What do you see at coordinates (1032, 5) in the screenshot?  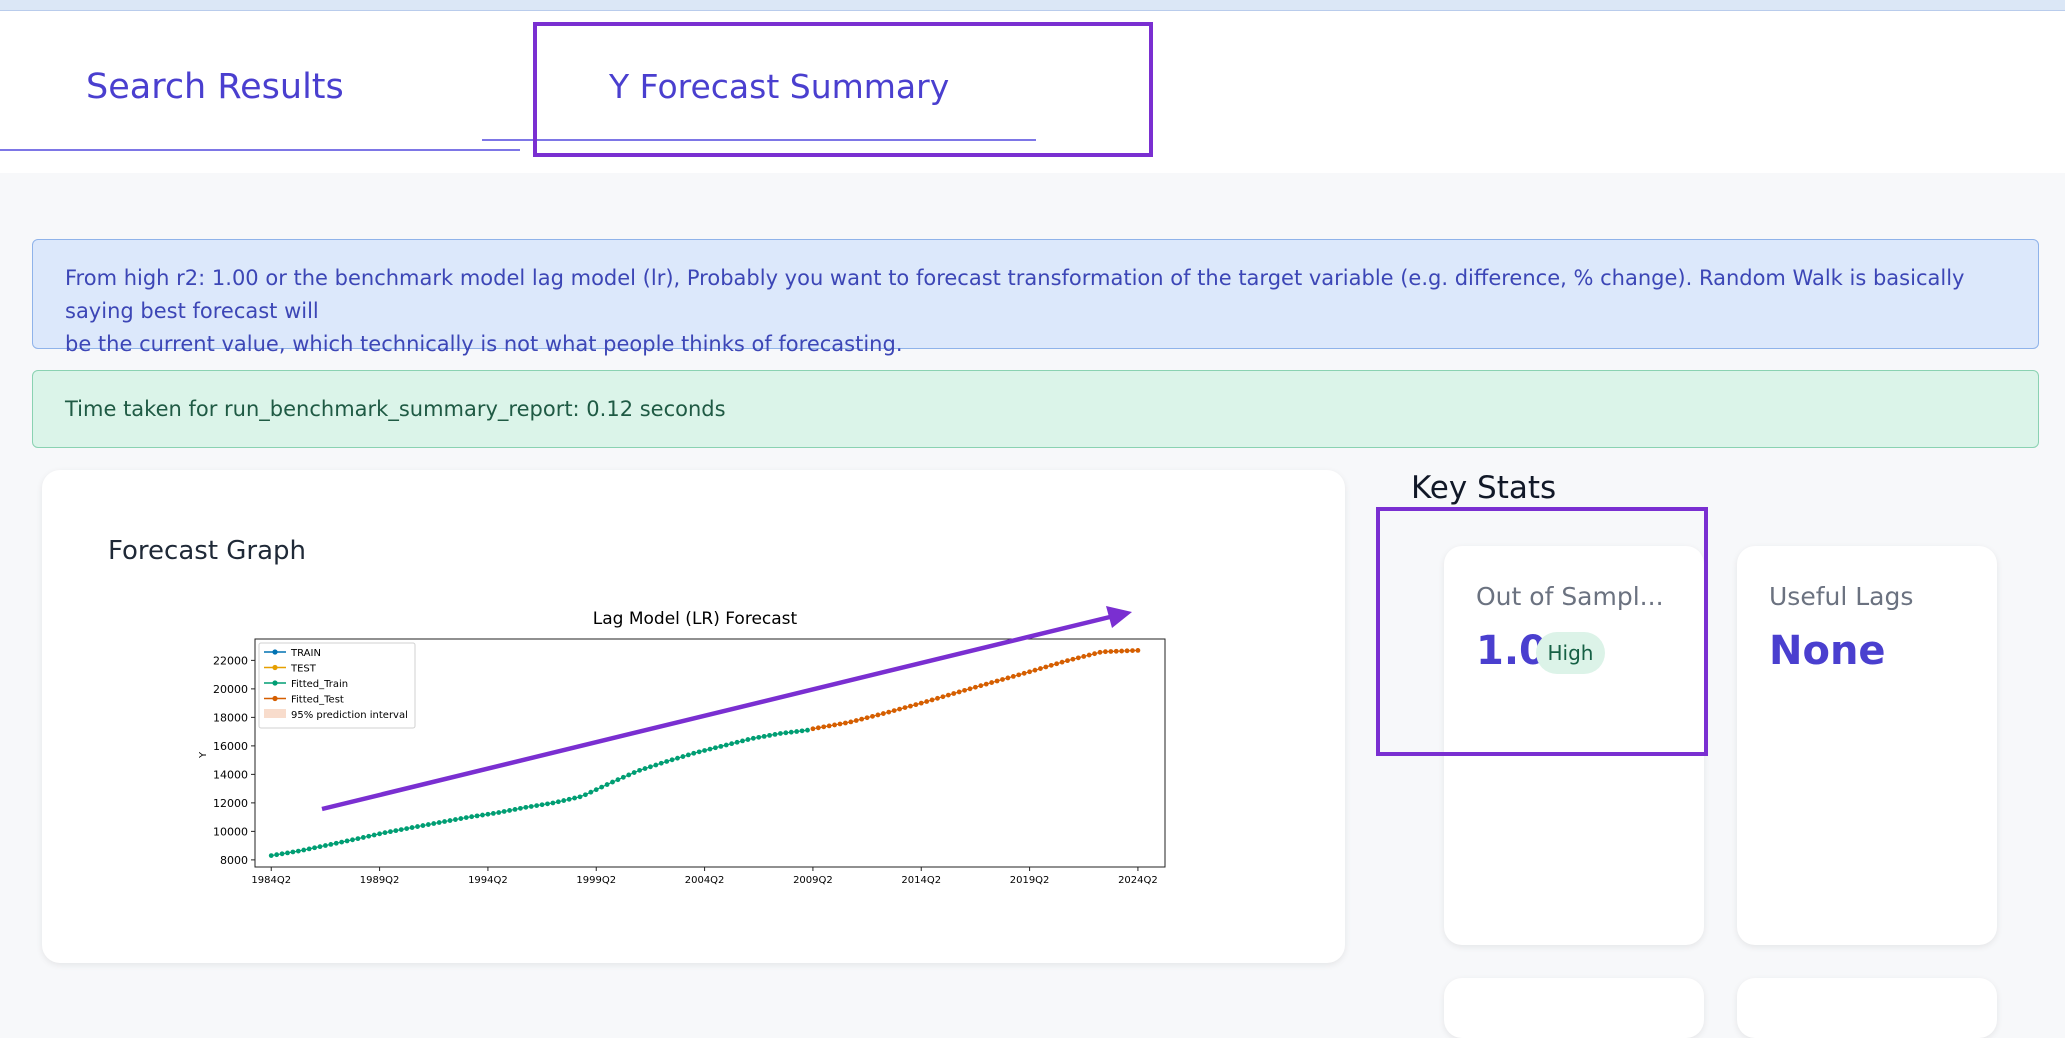 I see `top-strip` at bounding box center [1032, 5].